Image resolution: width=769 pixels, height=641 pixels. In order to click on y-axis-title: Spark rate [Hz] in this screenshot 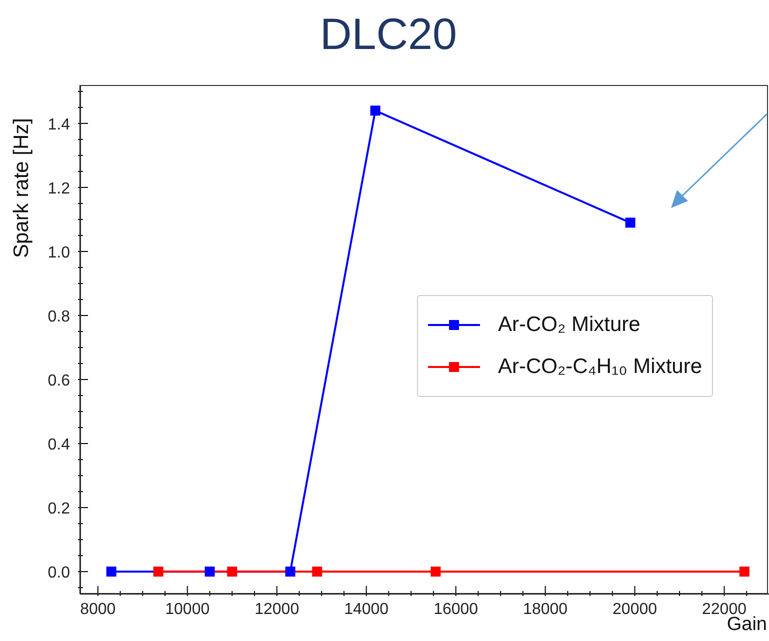, I will do `click(22, 188)`.